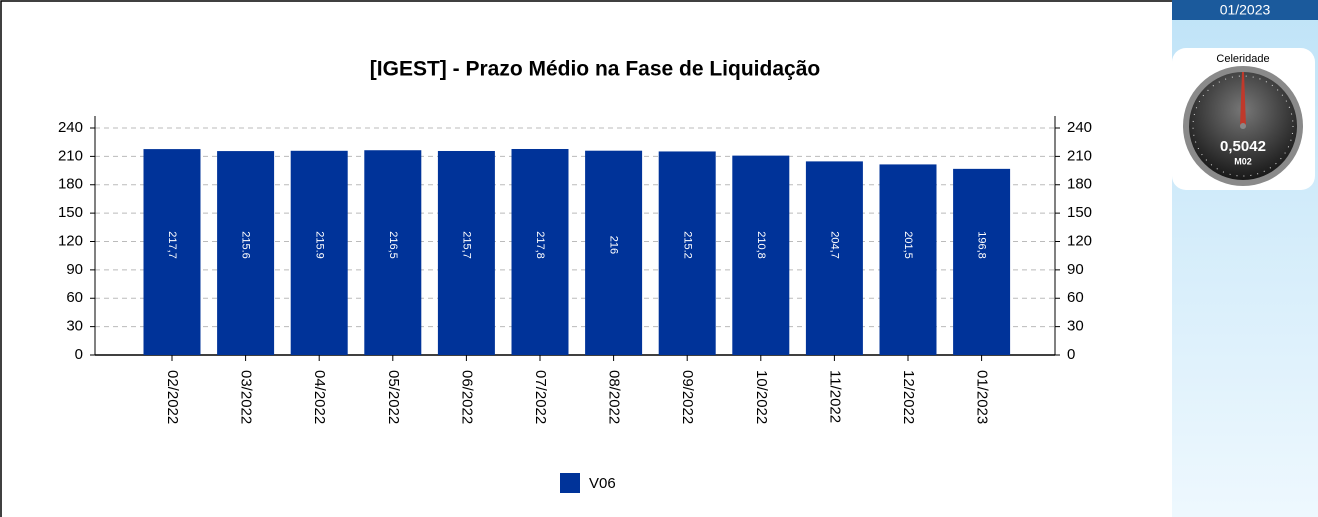 Image resolution: width=1318 pixels, height=517 pixels. I want to click on y2-tick-label: 210, so click(1079, 155).